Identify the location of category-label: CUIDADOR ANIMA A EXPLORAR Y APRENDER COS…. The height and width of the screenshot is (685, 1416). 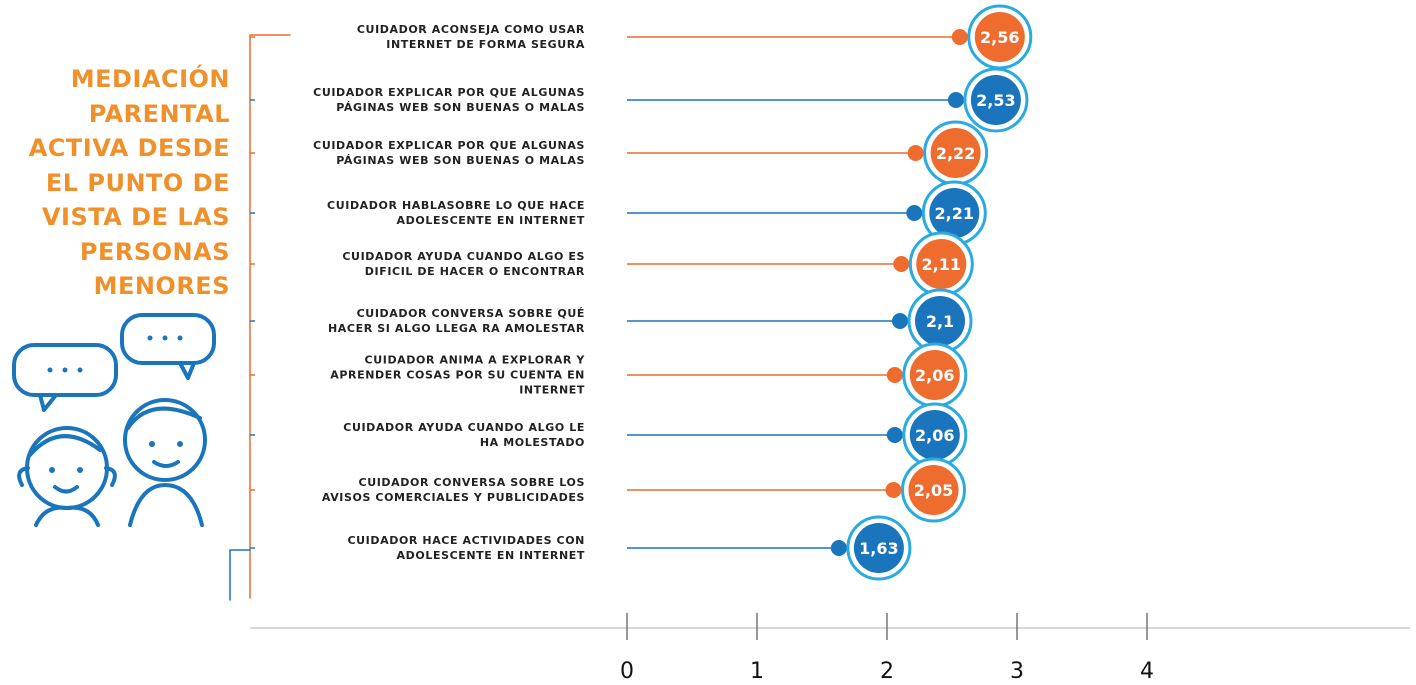
(457, 375).